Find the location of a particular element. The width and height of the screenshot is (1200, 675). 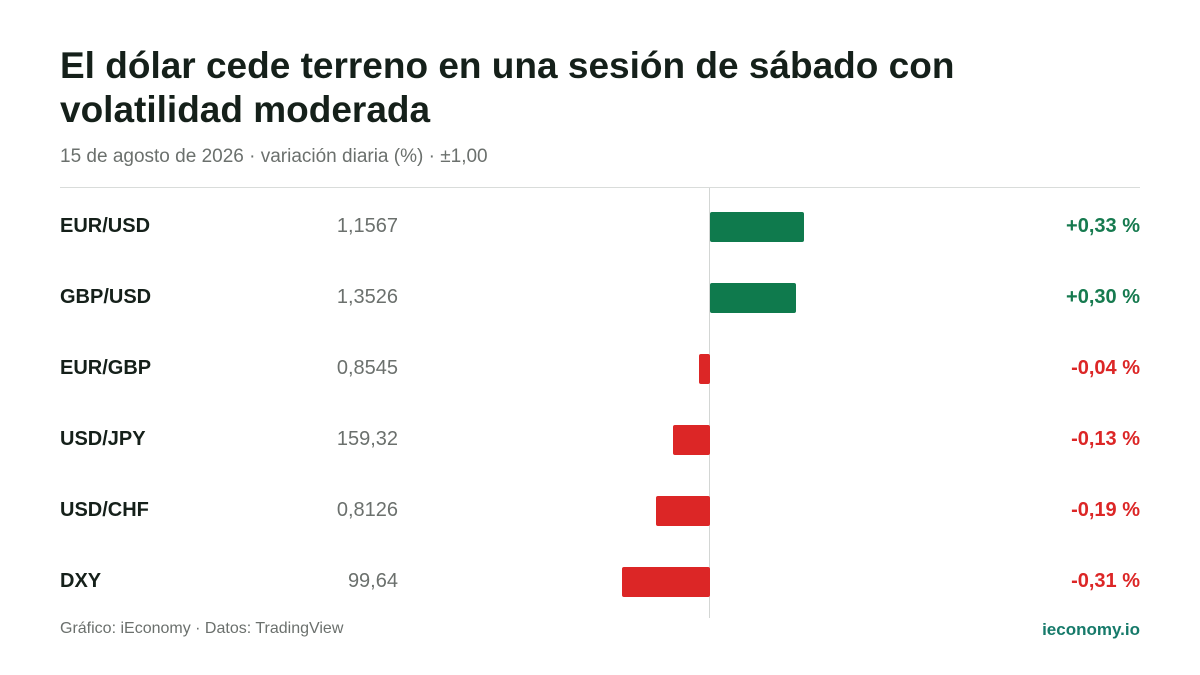

table-row: USD/CHF 0,8126 -0,19 % is located at coordinates (600, 510).